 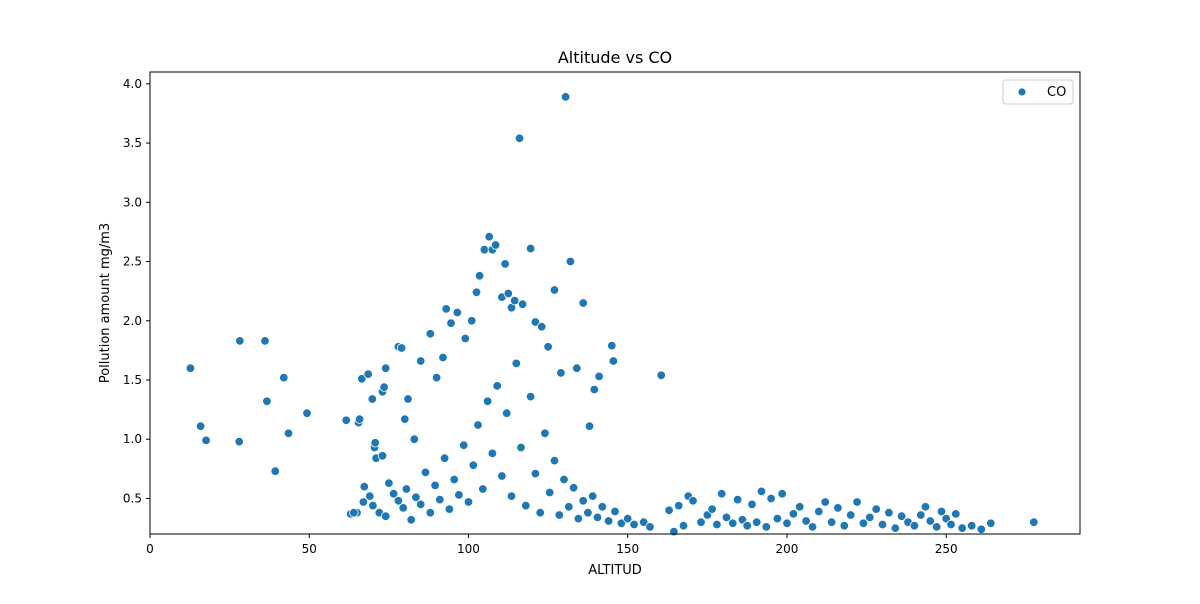 I want to click on y-tick-label: 3.5, so click(x=132, y=143).